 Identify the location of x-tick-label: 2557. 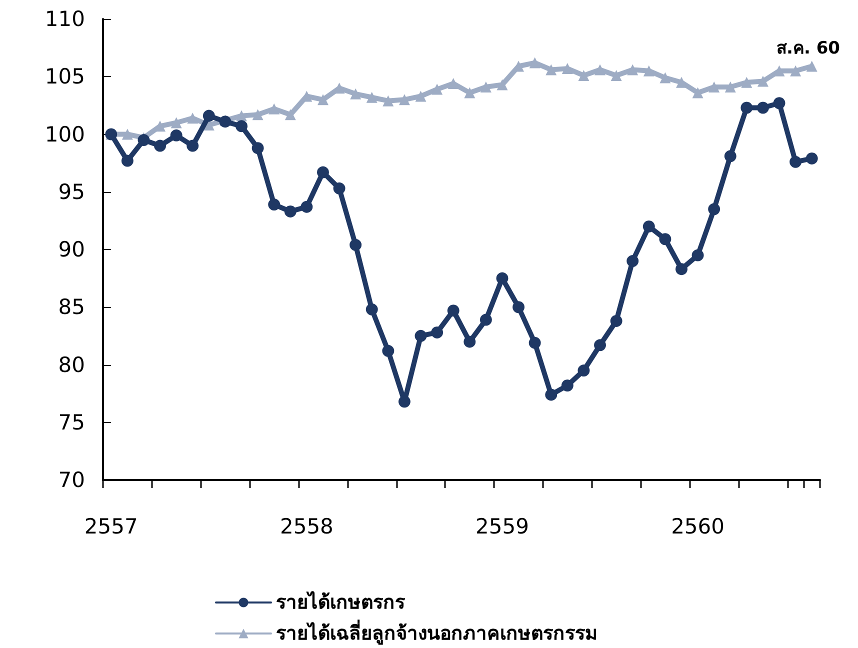
(111, 526).